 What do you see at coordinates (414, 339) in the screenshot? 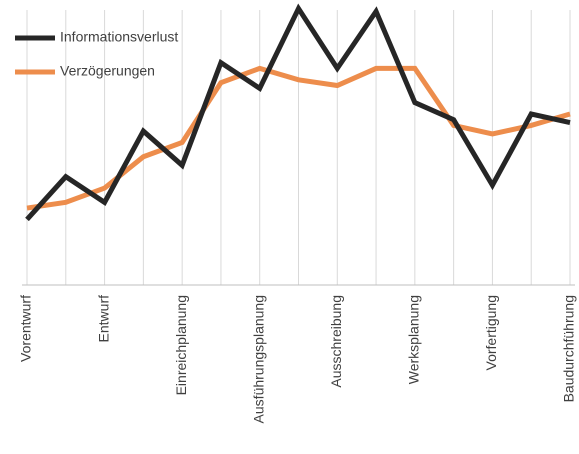
I see `x-tick-label: Werksplanung` at bounding box center [414, 339].